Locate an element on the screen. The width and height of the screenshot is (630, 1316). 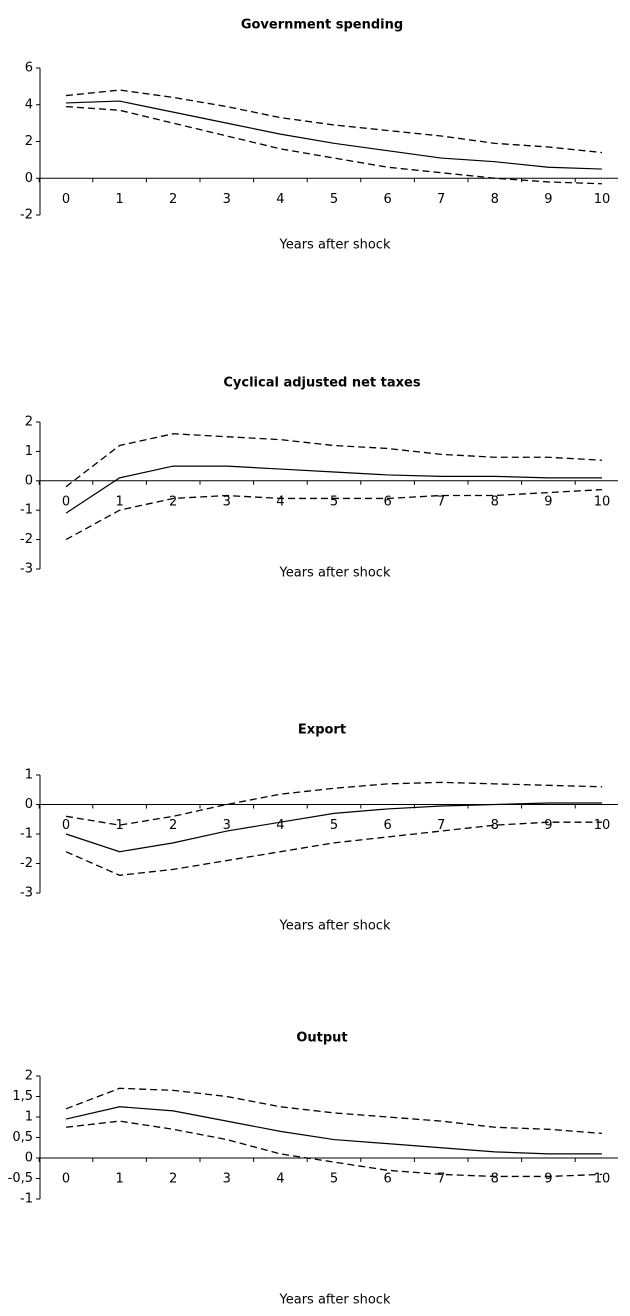
chart-title: Cyclical adjusted net taxes is located at coordinates (321, 383).